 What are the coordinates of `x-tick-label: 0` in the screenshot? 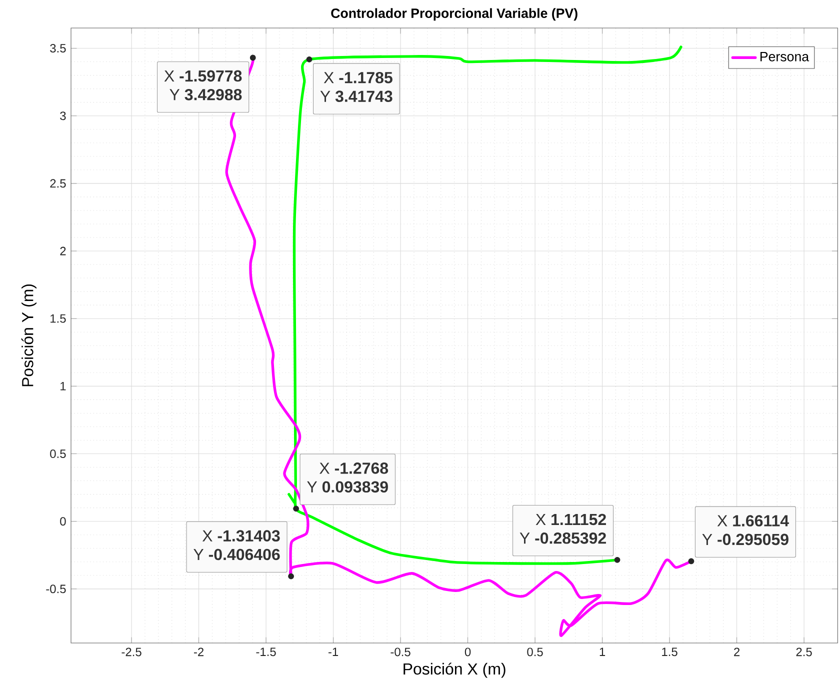 It's located at (467, 652).